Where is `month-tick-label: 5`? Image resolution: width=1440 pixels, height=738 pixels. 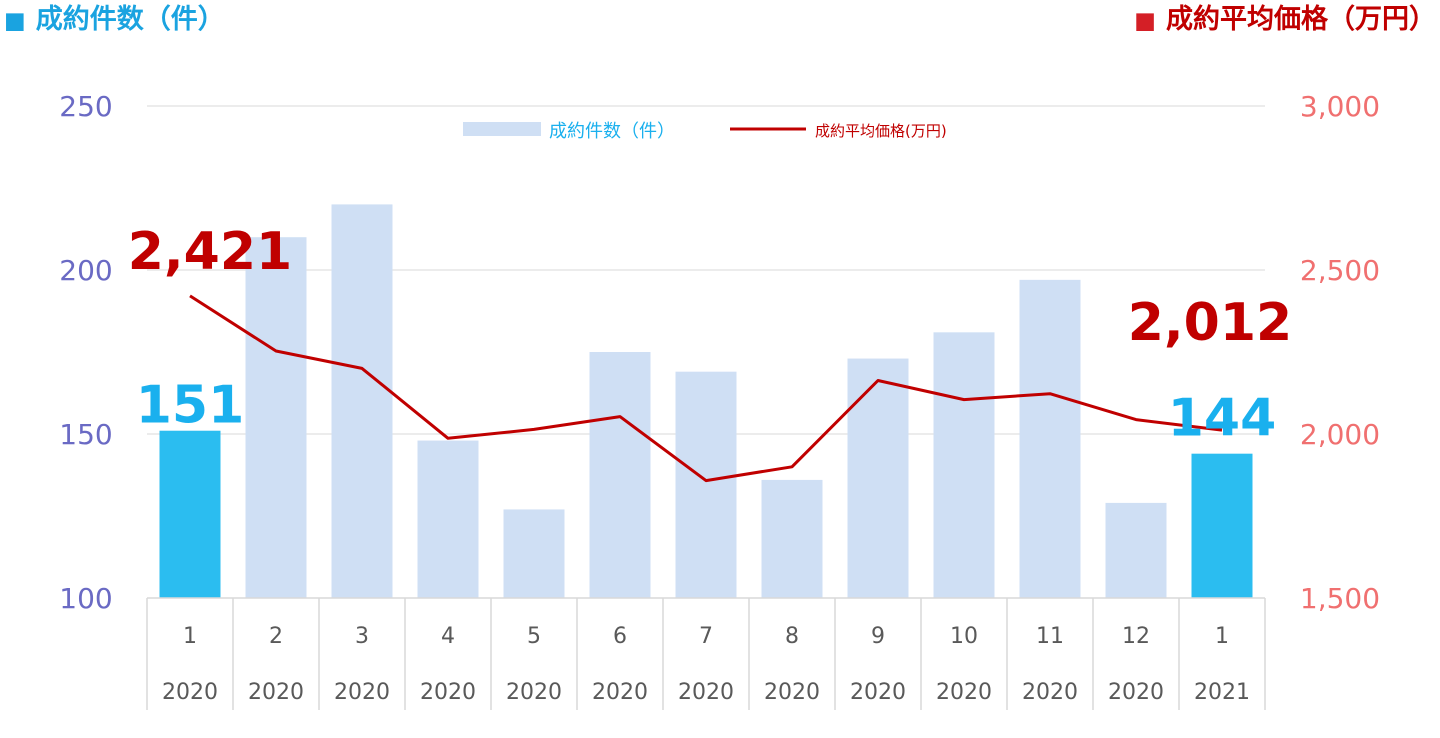
month-tick-label: 5 is located at coordinates (534, 636).